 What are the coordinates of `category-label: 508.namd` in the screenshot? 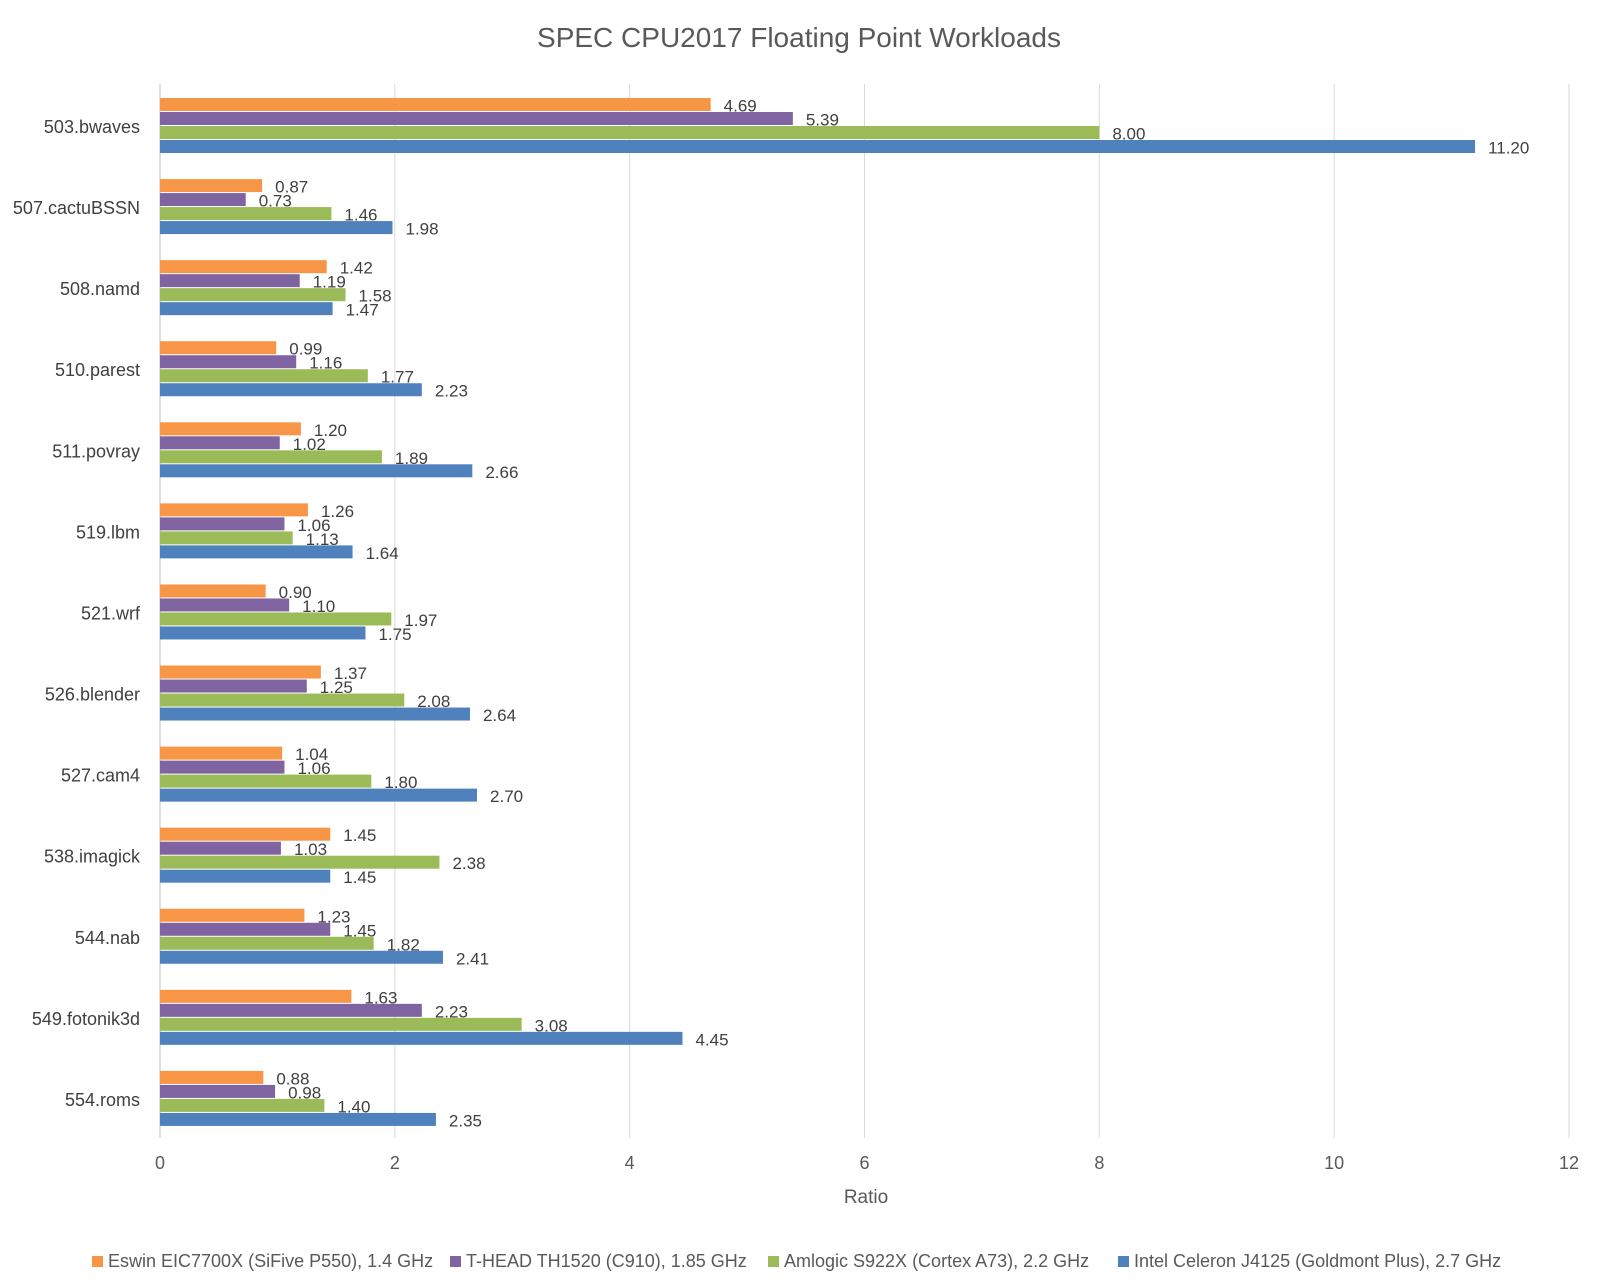 It's located at (100, 289).